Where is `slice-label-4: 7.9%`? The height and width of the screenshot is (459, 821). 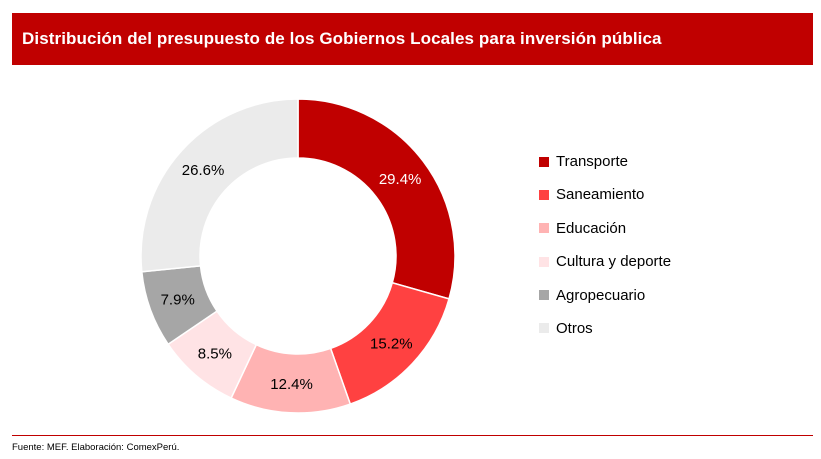 slice-label-4: 7.9% is located at coordinates (178, 300).